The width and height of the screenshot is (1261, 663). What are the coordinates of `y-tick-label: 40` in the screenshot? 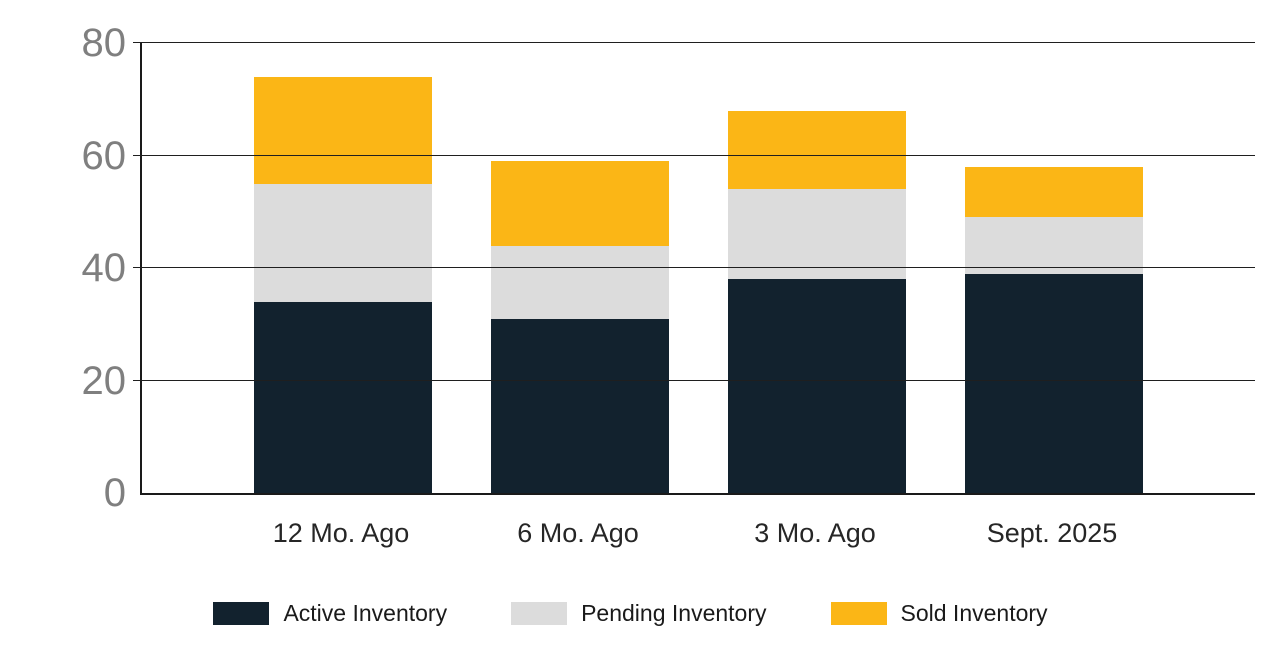 It's located at (104, 268).